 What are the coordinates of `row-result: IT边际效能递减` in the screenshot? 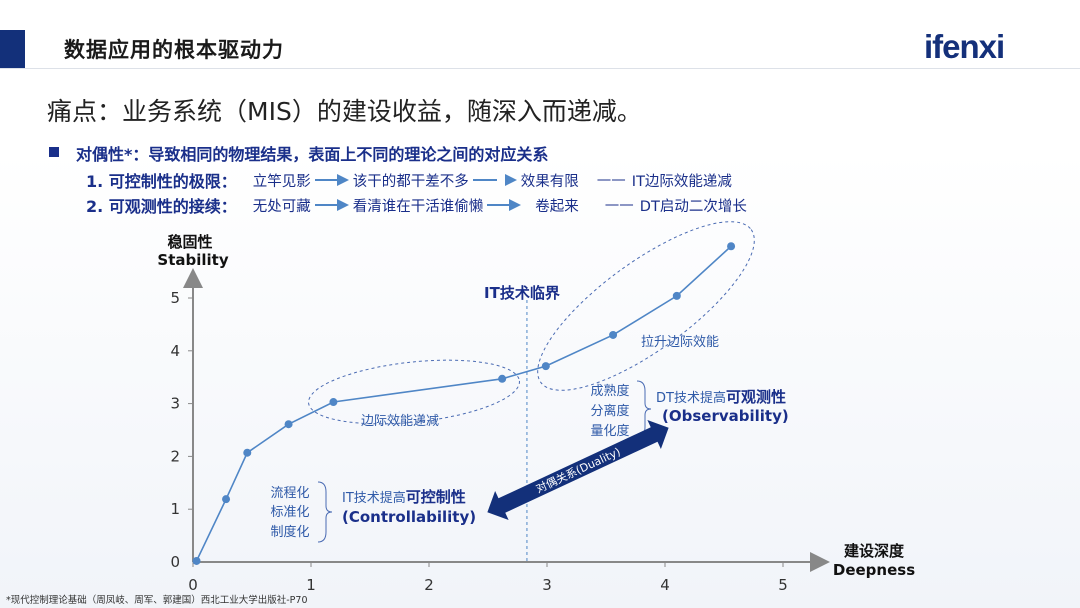 It's located at (681, 181).